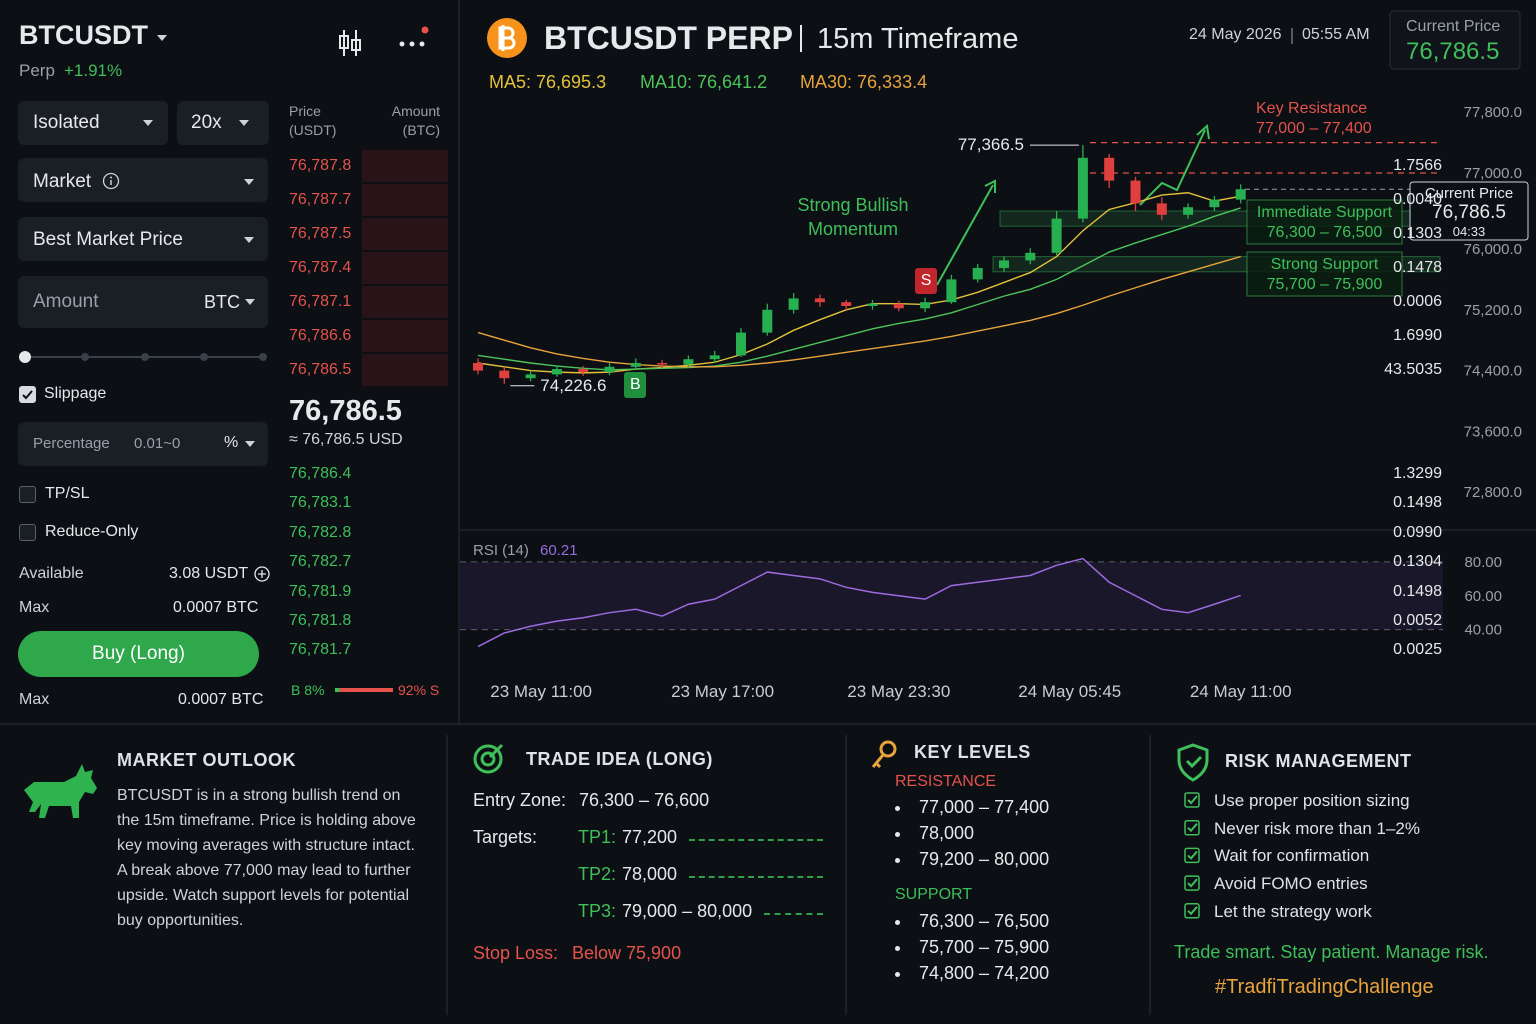 Image resolution: width=1536 pixels, height=1024 pixels. Describe the element at coordinates (644, 800) in the screenshot. I see `entry-value: 76,300 – 76,600` at that location.